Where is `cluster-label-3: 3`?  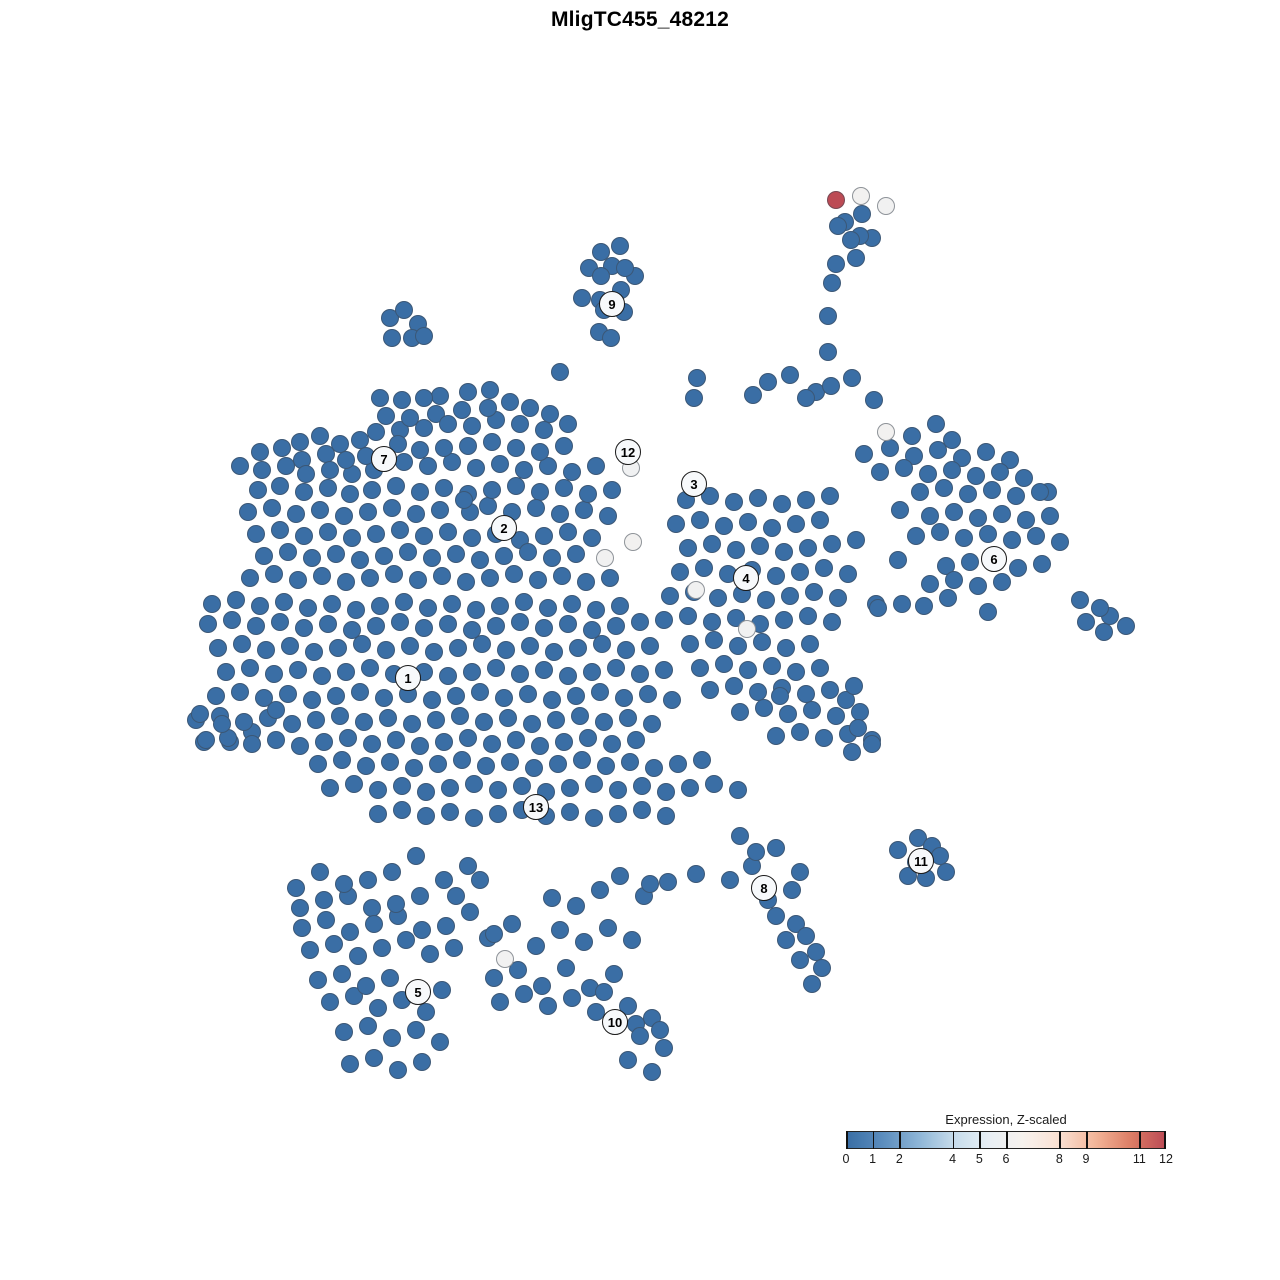
cluster-label-3: 3 is located at coordinates (694, 484).